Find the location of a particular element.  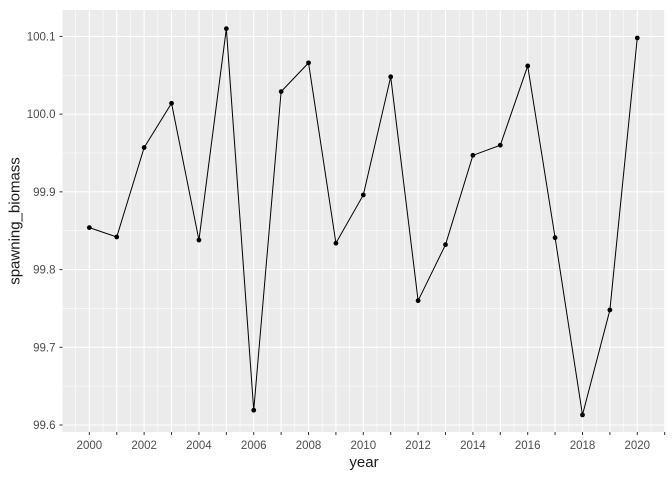

x-axis-tick-label: 2006 is located at coordinates (254, 446).